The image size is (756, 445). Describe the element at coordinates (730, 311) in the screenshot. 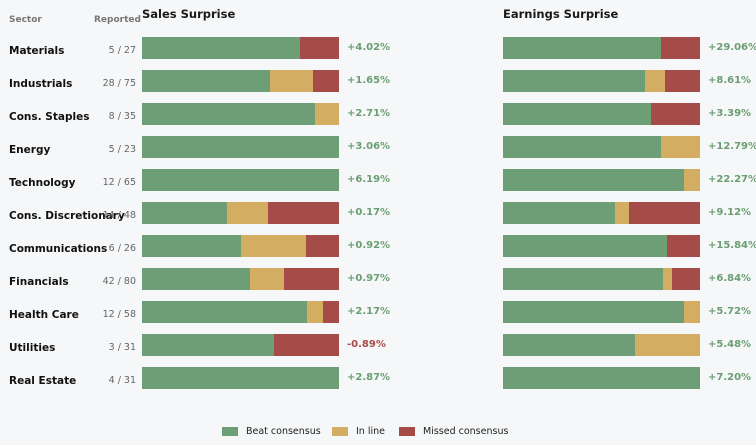

I see `earnings-surprise-value: +5.72%` at that location.